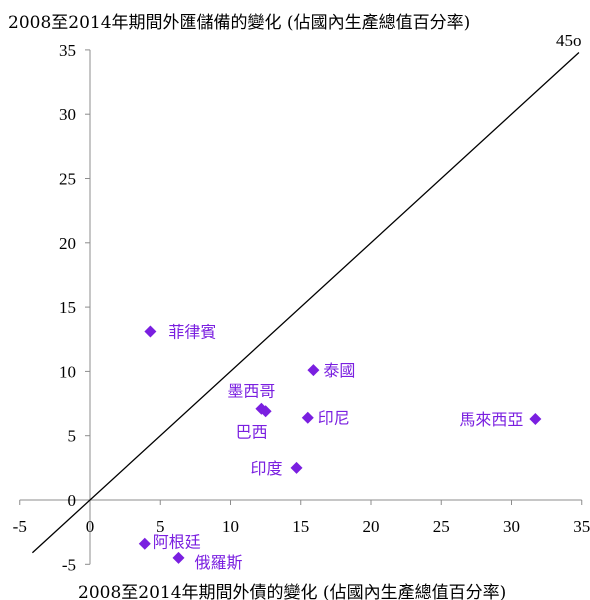  What do you see at coordinates (67, 50) in the screenshot?
I see `y-tick-label: 35` at bounding box center [67, 50].